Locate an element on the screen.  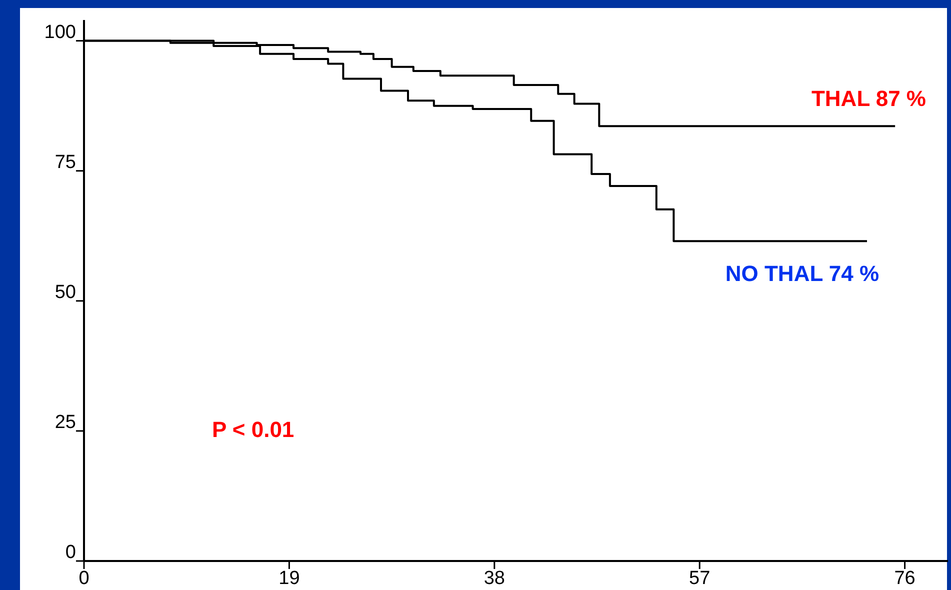
x-tick-label: 38 is located at coordinates (494, 578).